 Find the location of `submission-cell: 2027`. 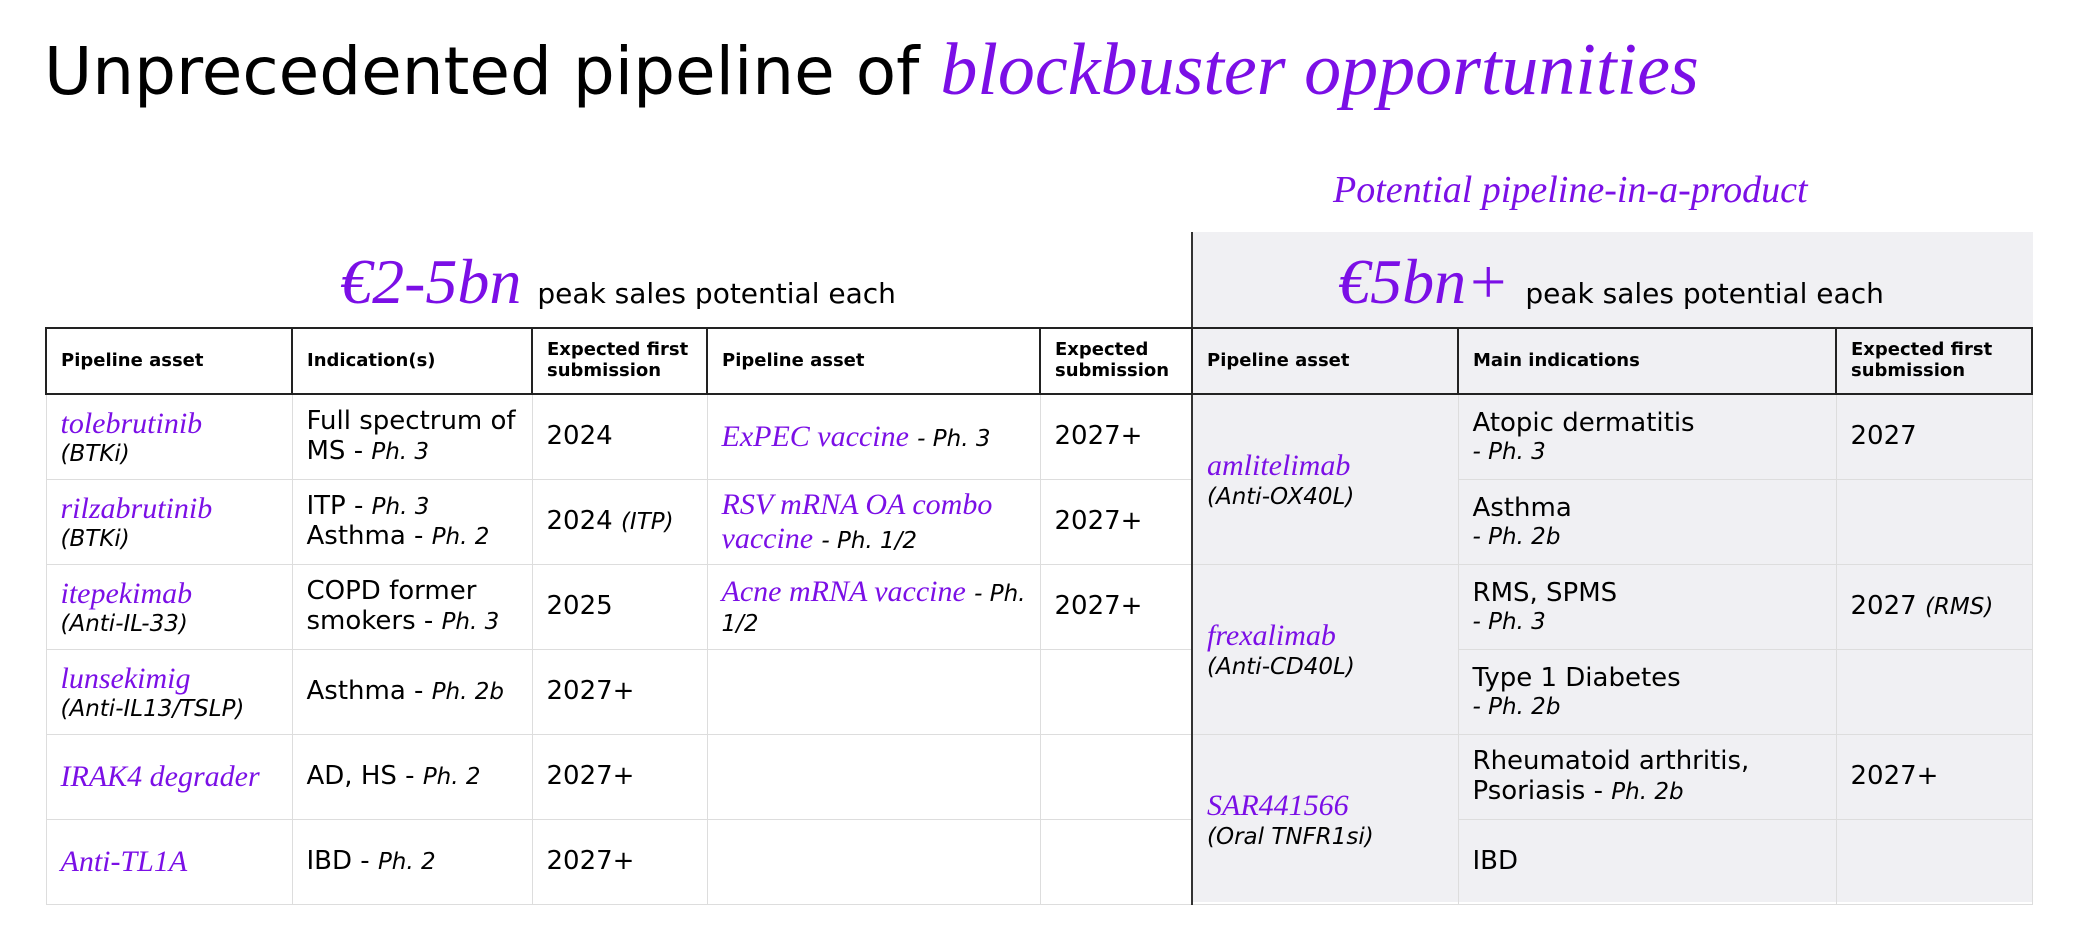

submission-cell: 2027 is located at coordinates (1934, 436).